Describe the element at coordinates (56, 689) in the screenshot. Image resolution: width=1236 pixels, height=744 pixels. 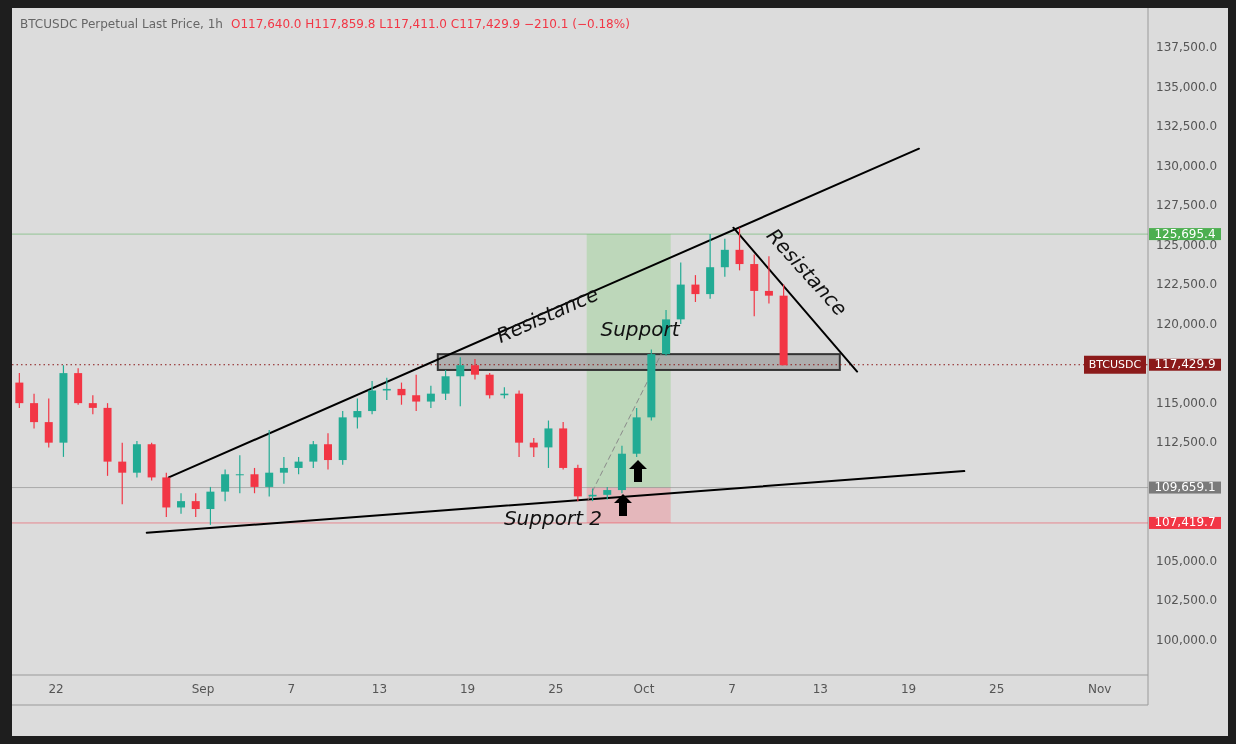
I see `x-tick-label: 22` at that location.